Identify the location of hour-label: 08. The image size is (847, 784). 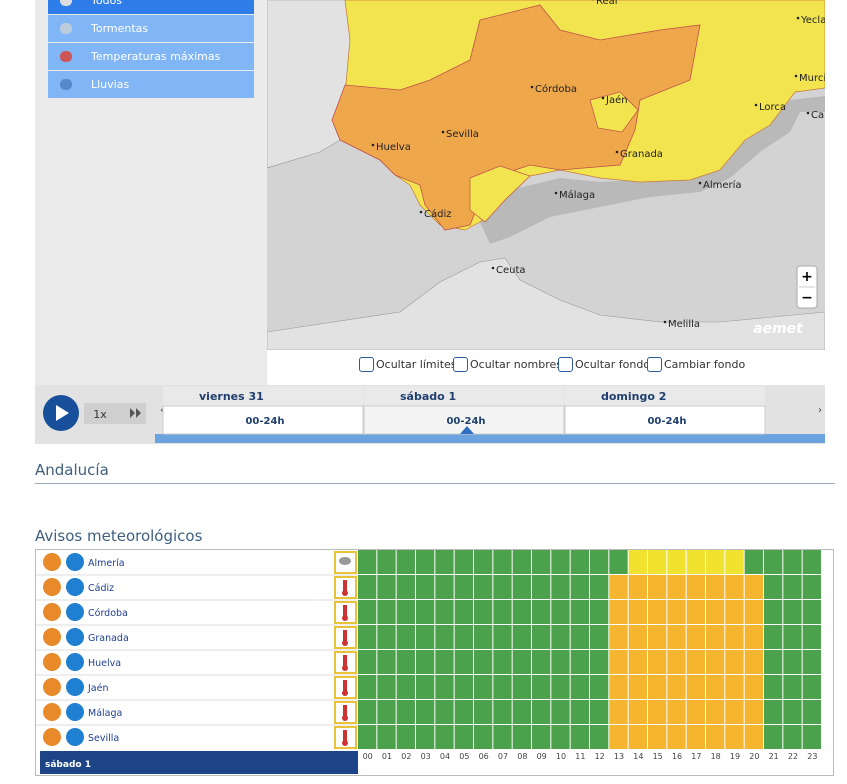
(522, 756).